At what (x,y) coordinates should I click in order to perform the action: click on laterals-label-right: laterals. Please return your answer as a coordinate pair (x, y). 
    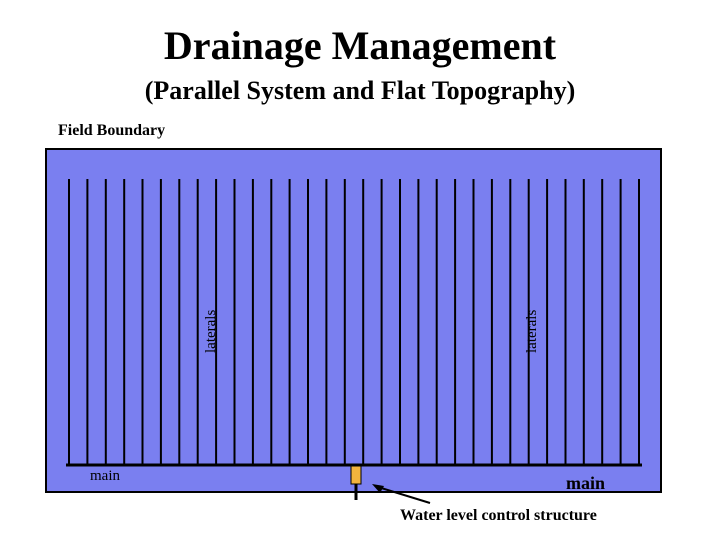
    Looking at the image, I should click on (532, 331).